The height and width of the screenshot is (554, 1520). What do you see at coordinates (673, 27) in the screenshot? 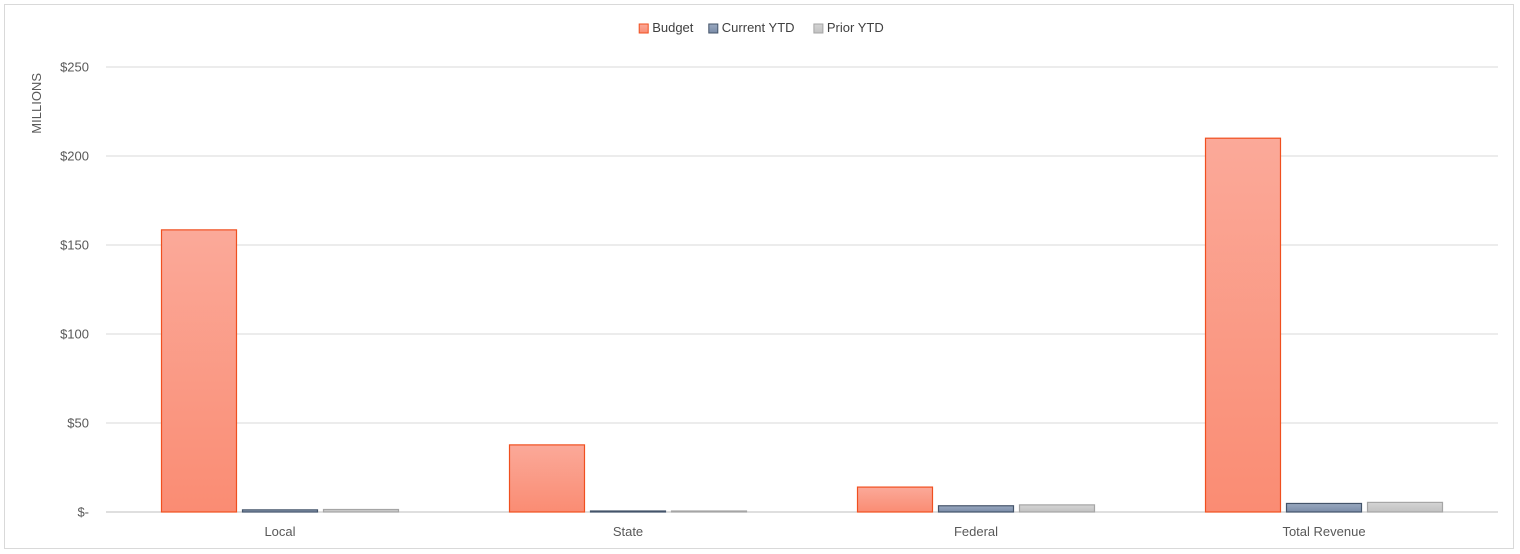
I see `legend-label: Budget` at bounding box center [673, 27].